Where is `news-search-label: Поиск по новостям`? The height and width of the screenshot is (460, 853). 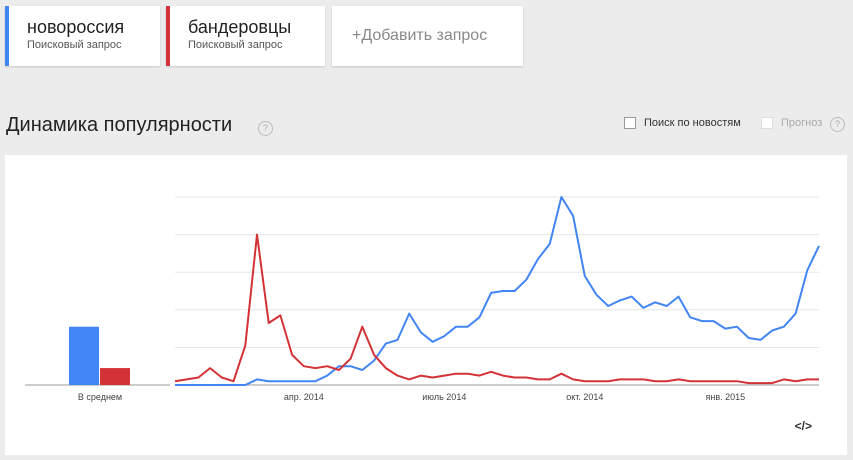
news-search-label: Поиск по новостям is located at coordinates (692, 123).